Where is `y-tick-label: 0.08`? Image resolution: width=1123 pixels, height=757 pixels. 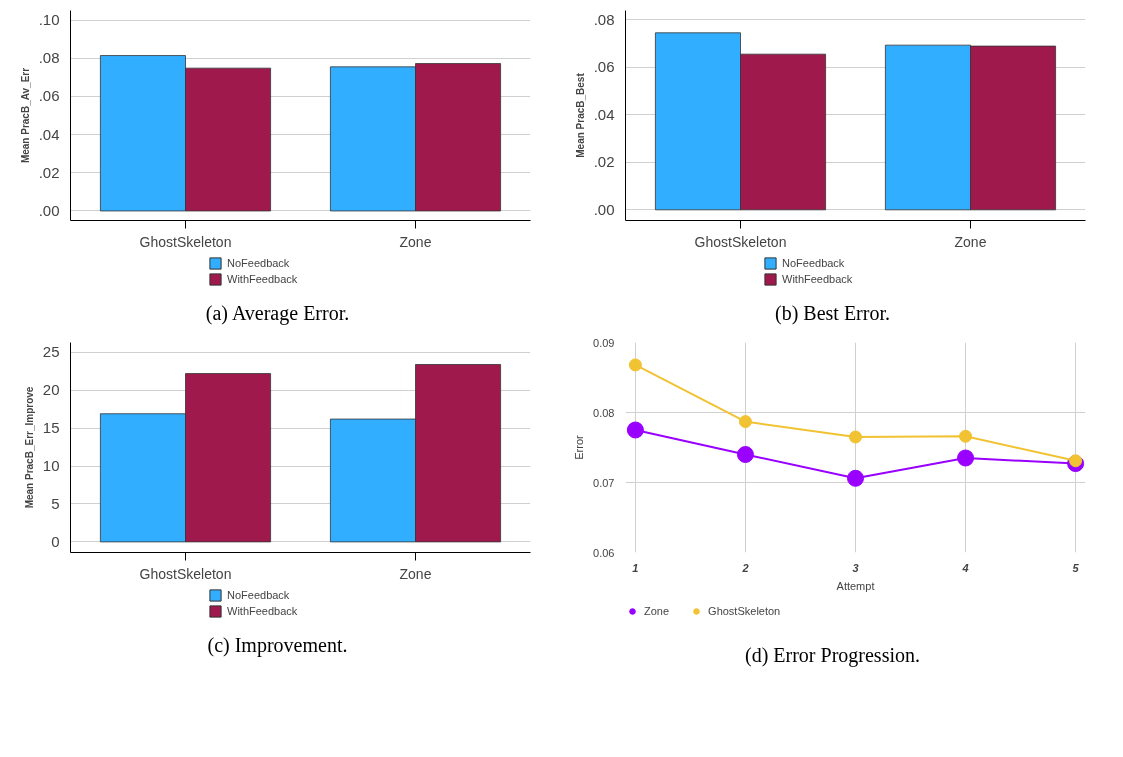 y-tick-label: 0.08 is located at coordinates (604, 412).